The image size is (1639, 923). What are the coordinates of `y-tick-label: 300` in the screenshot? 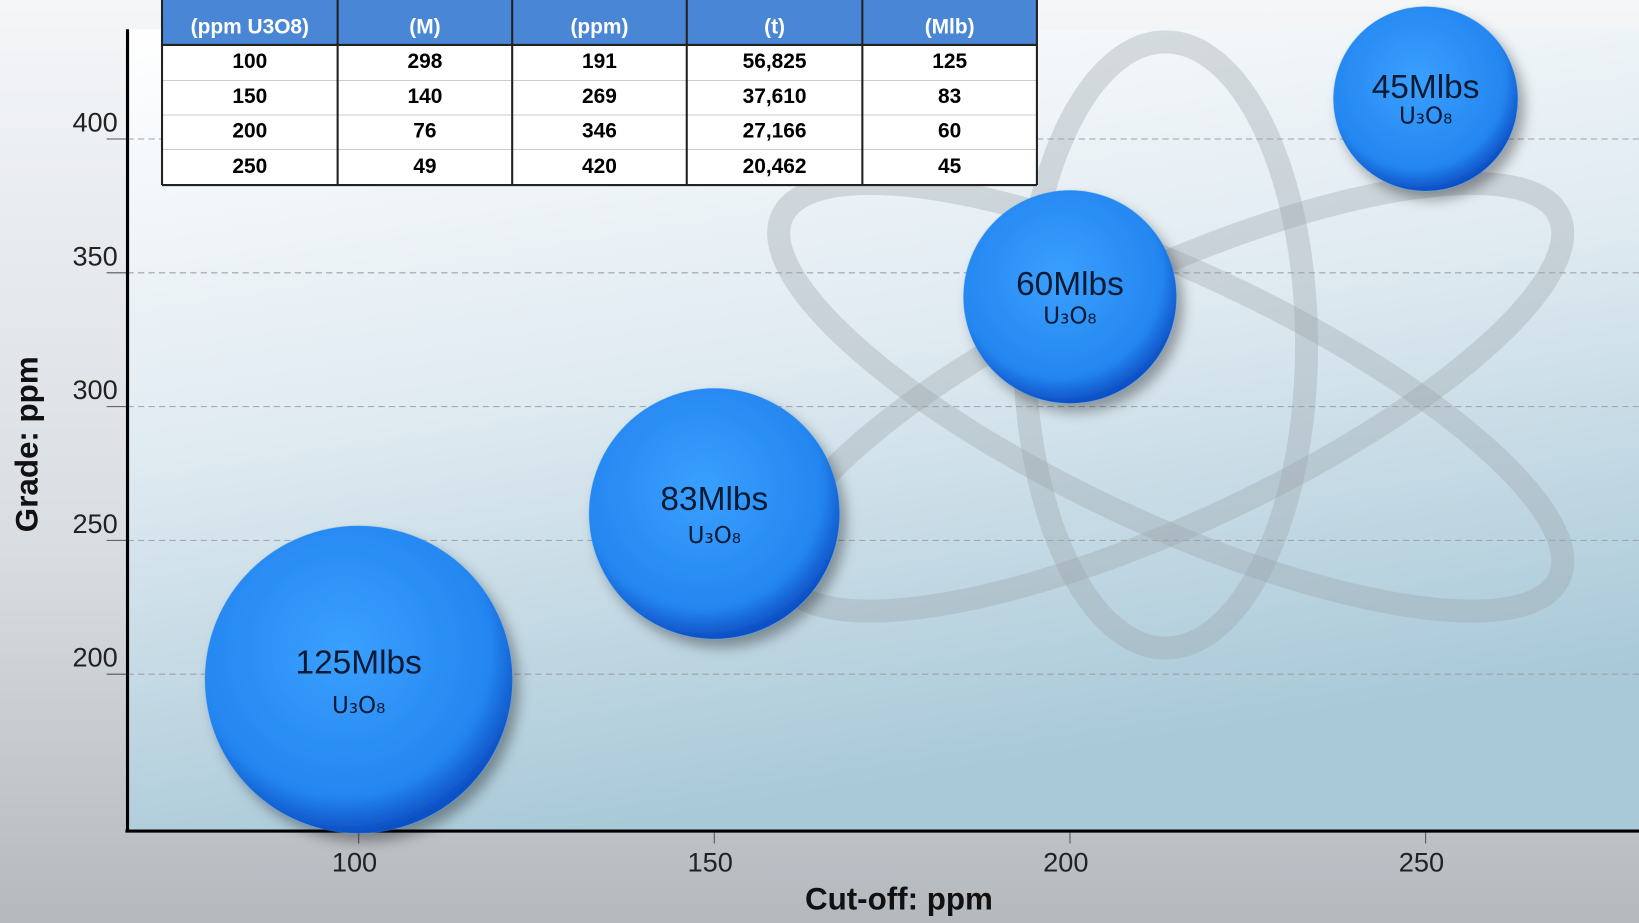 It's located at (94, 389).